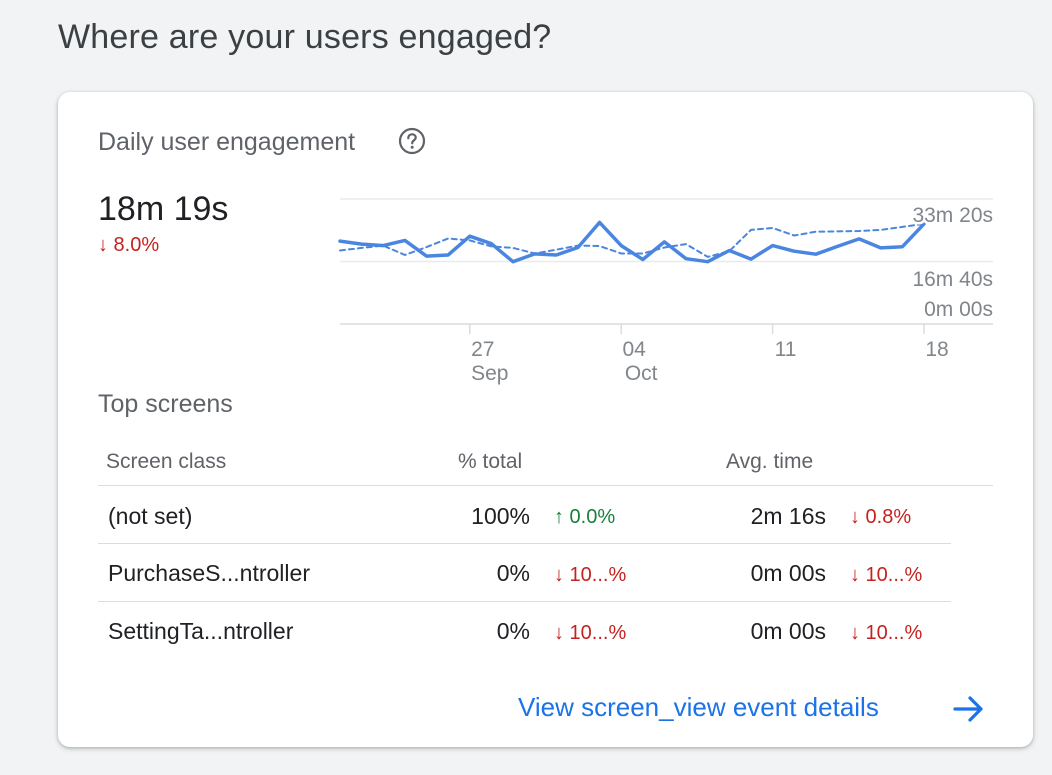 This screenshot has height=775, width=1052. Describe the element at coordinates (482, 349) in the screenshot. I see `x-tick-label: 27` at that location.